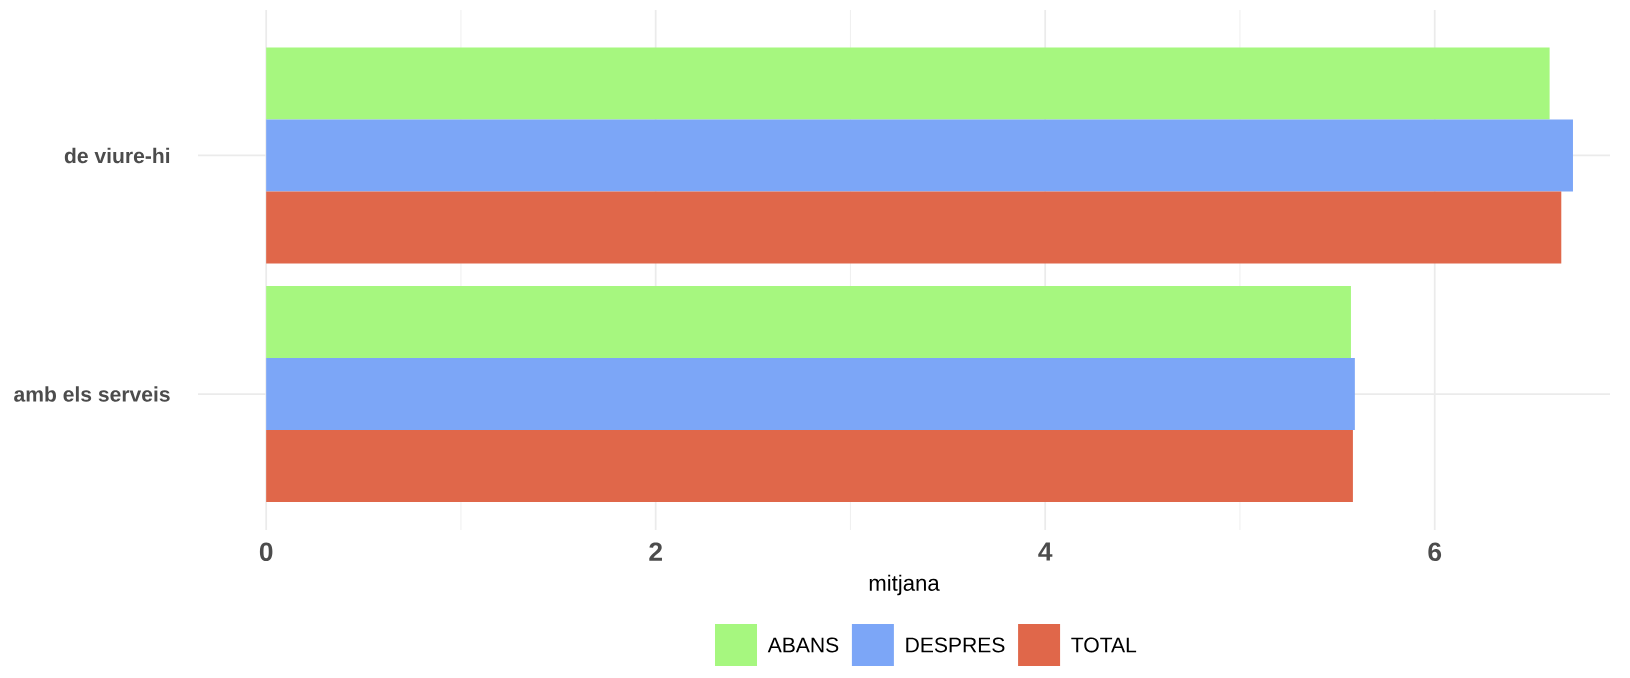  What do you see at coordinates (1045, 551) in the screenshot?
I see `x-tick-label: 4` at bounding box center [1045, 551].